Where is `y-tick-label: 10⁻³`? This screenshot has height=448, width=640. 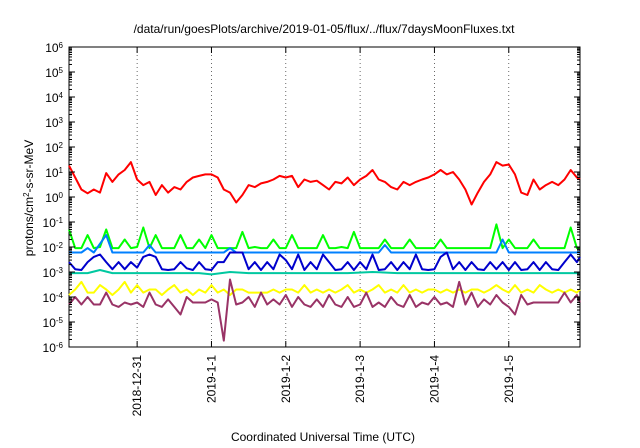 y-tick-label: 10⁻³ is located at coordinates (53, 273).